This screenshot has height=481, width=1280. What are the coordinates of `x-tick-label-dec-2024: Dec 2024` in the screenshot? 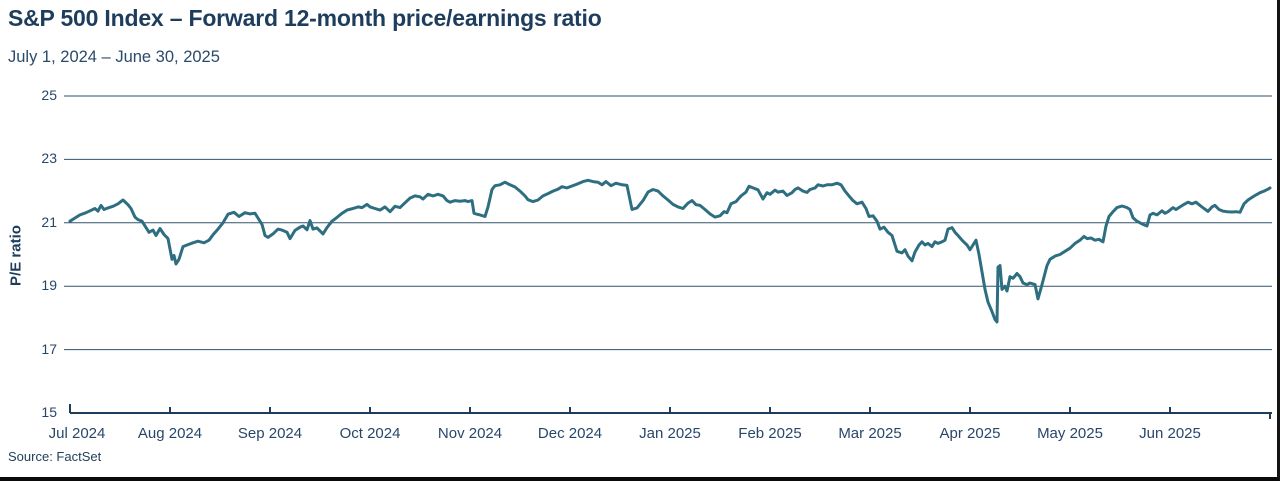 It's located at (570, 433).